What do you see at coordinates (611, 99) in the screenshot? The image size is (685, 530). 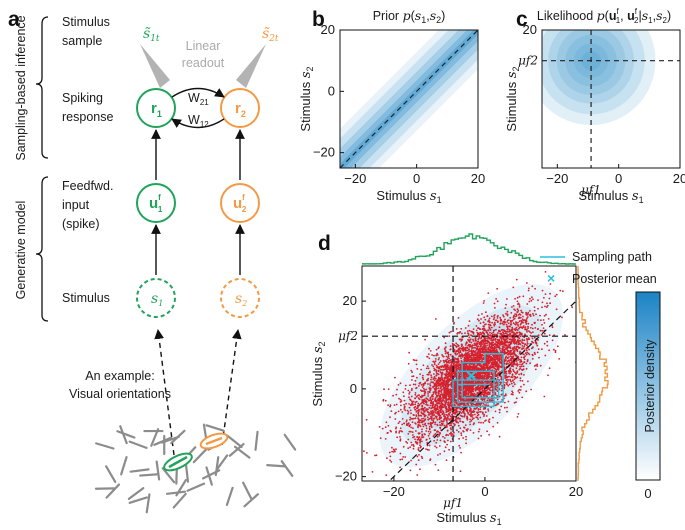 I see `chart-c-plot` at bounding box center [611, 99].